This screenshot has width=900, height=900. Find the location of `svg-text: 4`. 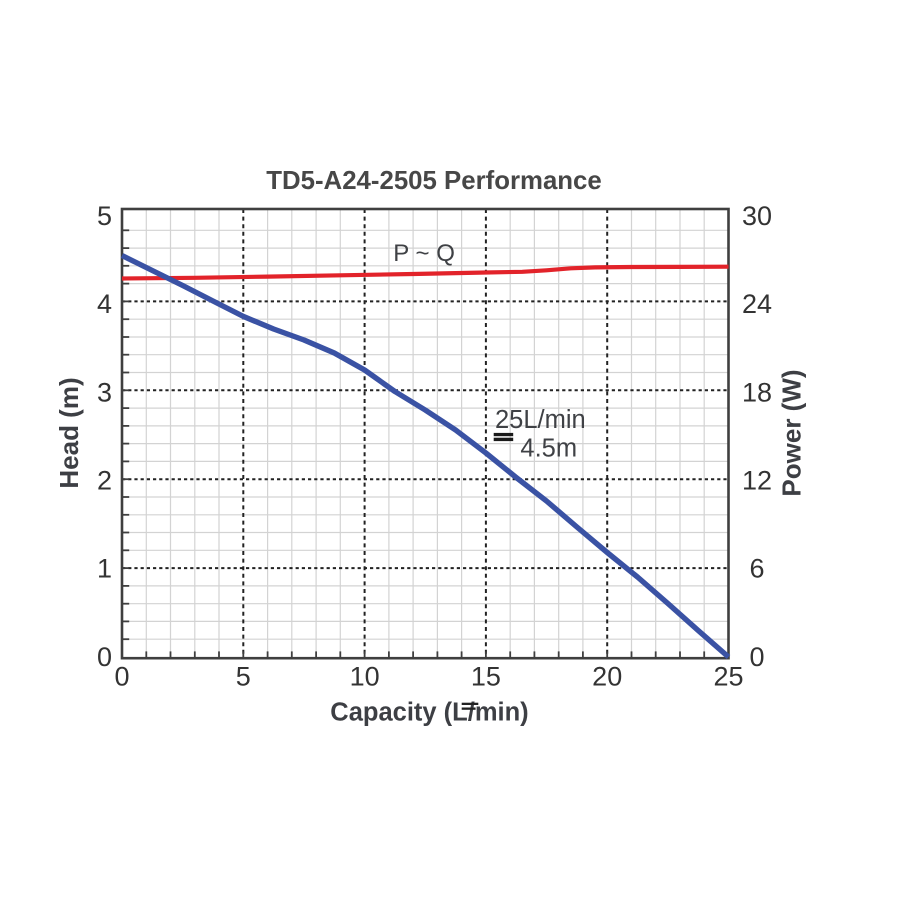

svg-text: 4 is located at coordinates (104, 304).